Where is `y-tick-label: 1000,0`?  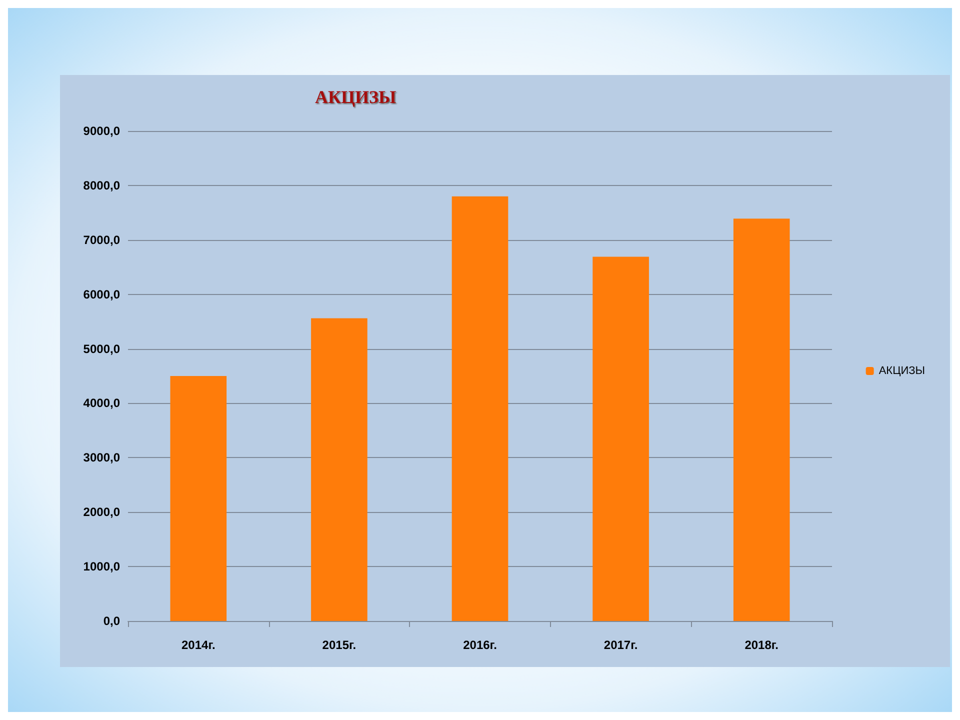 y-tick-label: 1000,0 is located at coordinates (101, 567).